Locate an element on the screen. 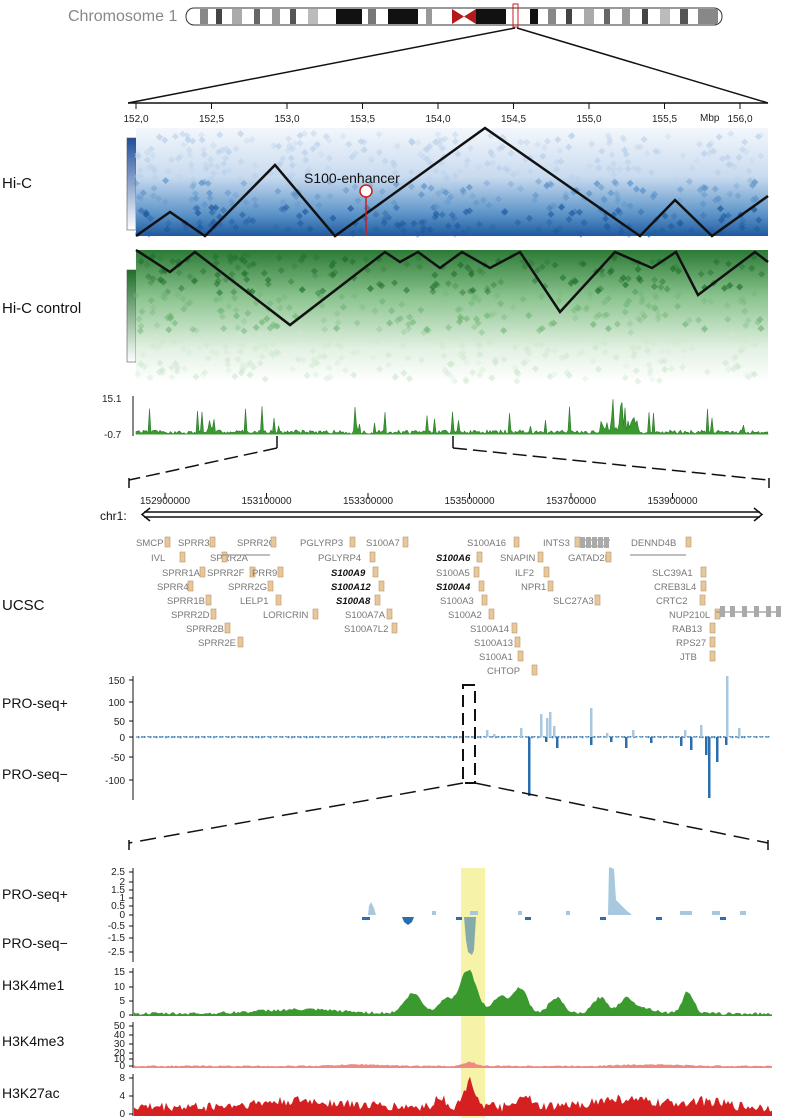  gene-label: S100A7L2 is located at coordinates (366, 629).